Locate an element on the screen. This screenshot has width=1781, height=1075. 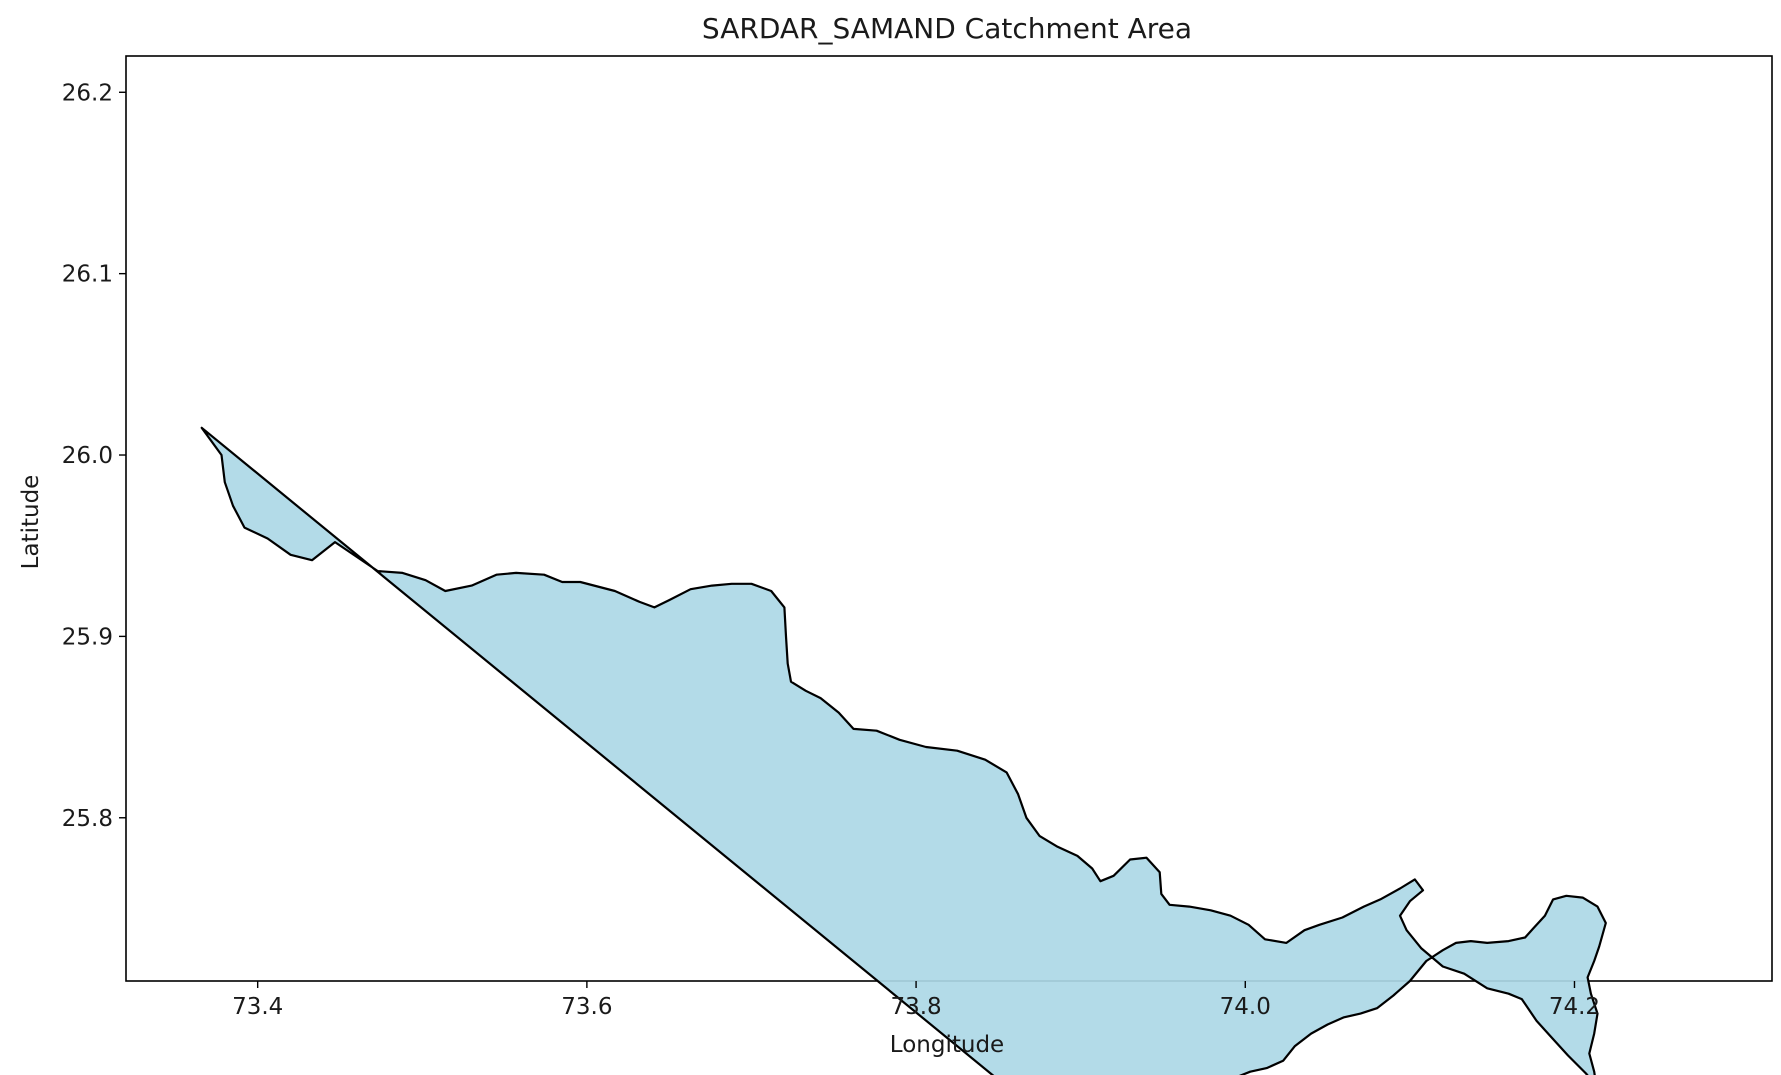
x-tick-label: 73.8 is located at coordinates (915, 1007).